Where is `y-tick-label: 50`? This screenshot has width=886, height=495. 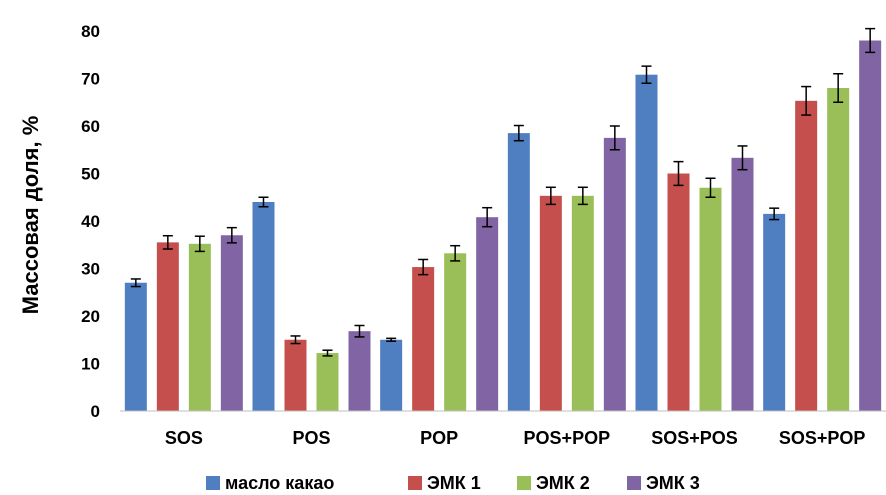
y-tick-label: 50 is located at coordinates (90, 174).